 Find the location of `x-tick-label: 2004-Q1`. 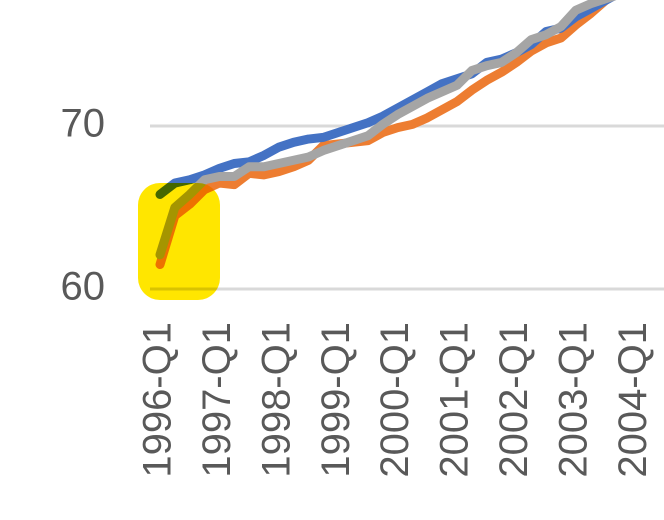

x-tick-label: 2004-Q1 is located at coordinates (633, 400).